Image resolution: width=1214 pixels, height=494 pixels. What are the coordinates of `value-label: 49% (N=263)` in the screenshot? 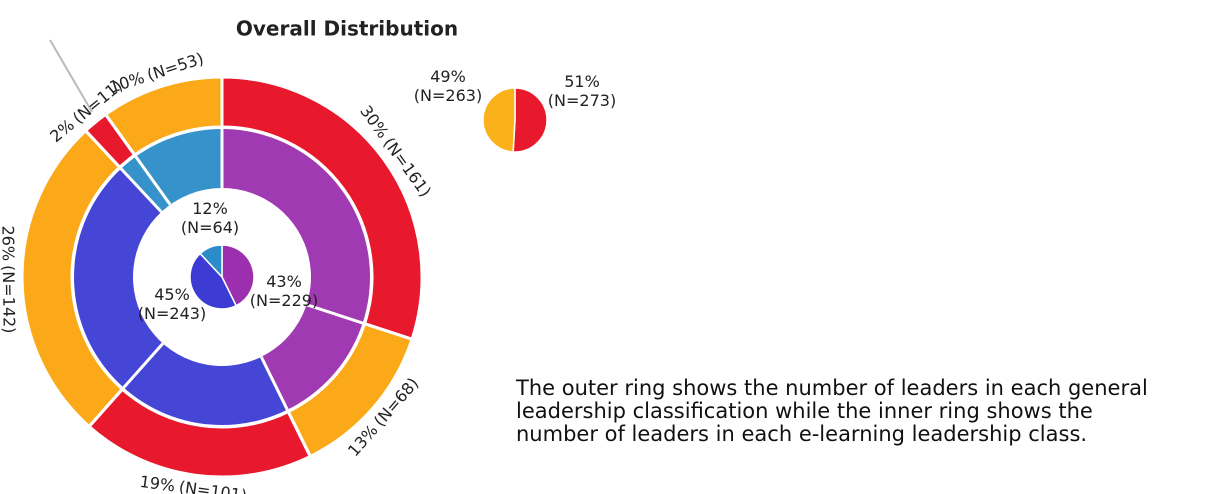 It's located at (448, 86).